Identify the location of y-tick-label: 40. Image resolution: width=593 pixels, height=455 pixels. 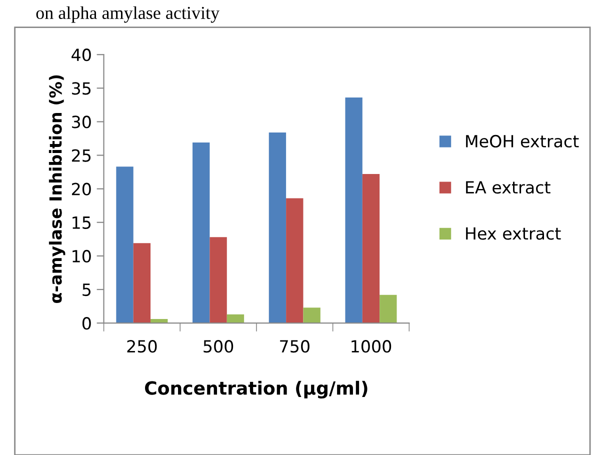
(81, 55).